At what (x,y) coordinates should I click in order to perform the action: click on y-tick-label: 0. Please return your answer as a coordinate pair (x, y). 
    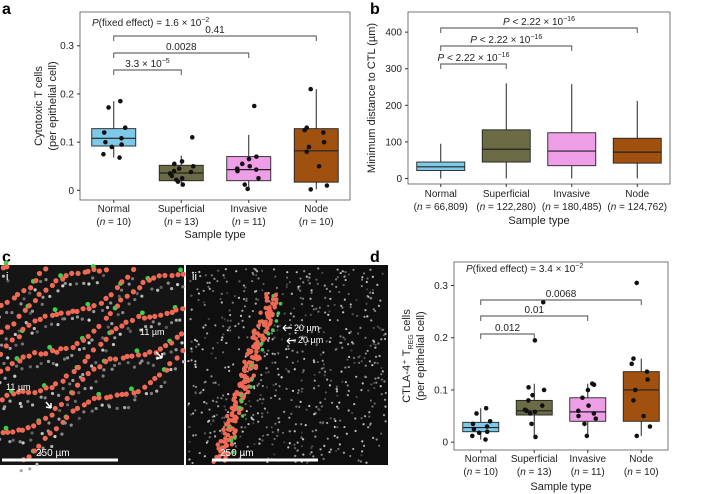
    Looking at the image, I should click on (71, 191).